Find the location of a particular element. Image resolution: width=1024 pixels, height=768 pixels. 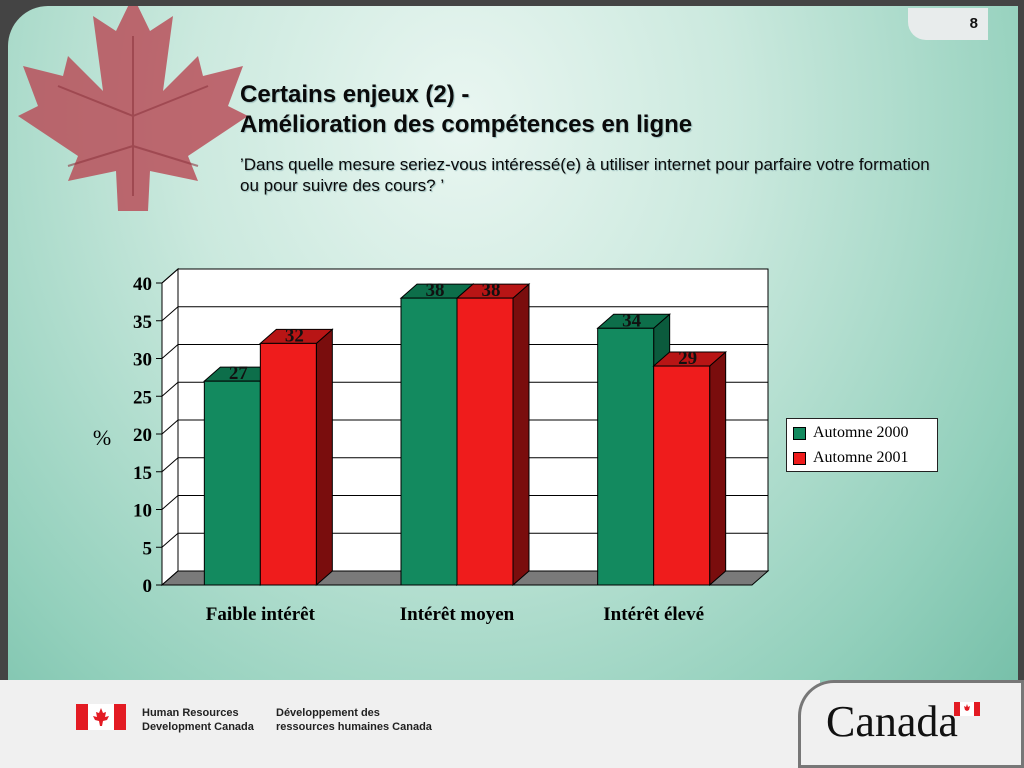

canada-flag-icon is located at coordinates (101, 717).